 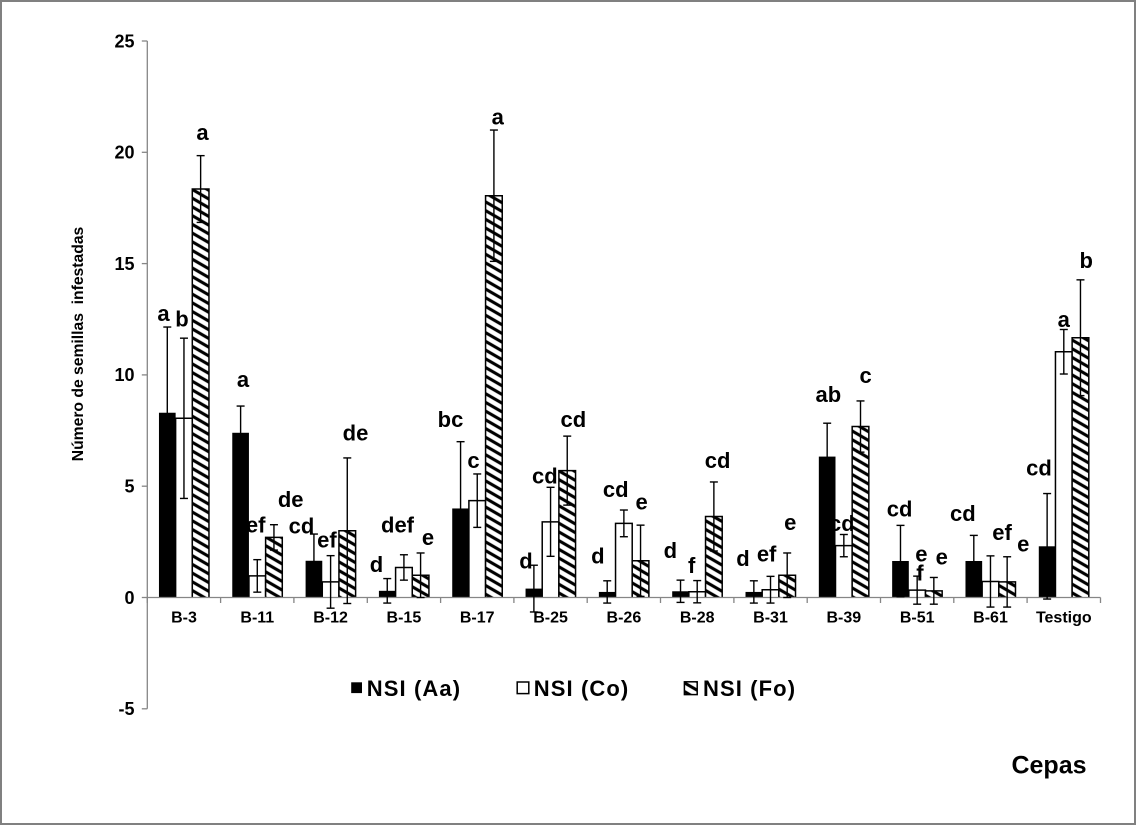 What do you see at coordinates (1048, 766) in the screenshot?
I see `svg-text: Cepas` at bounding box center [1048, 766].